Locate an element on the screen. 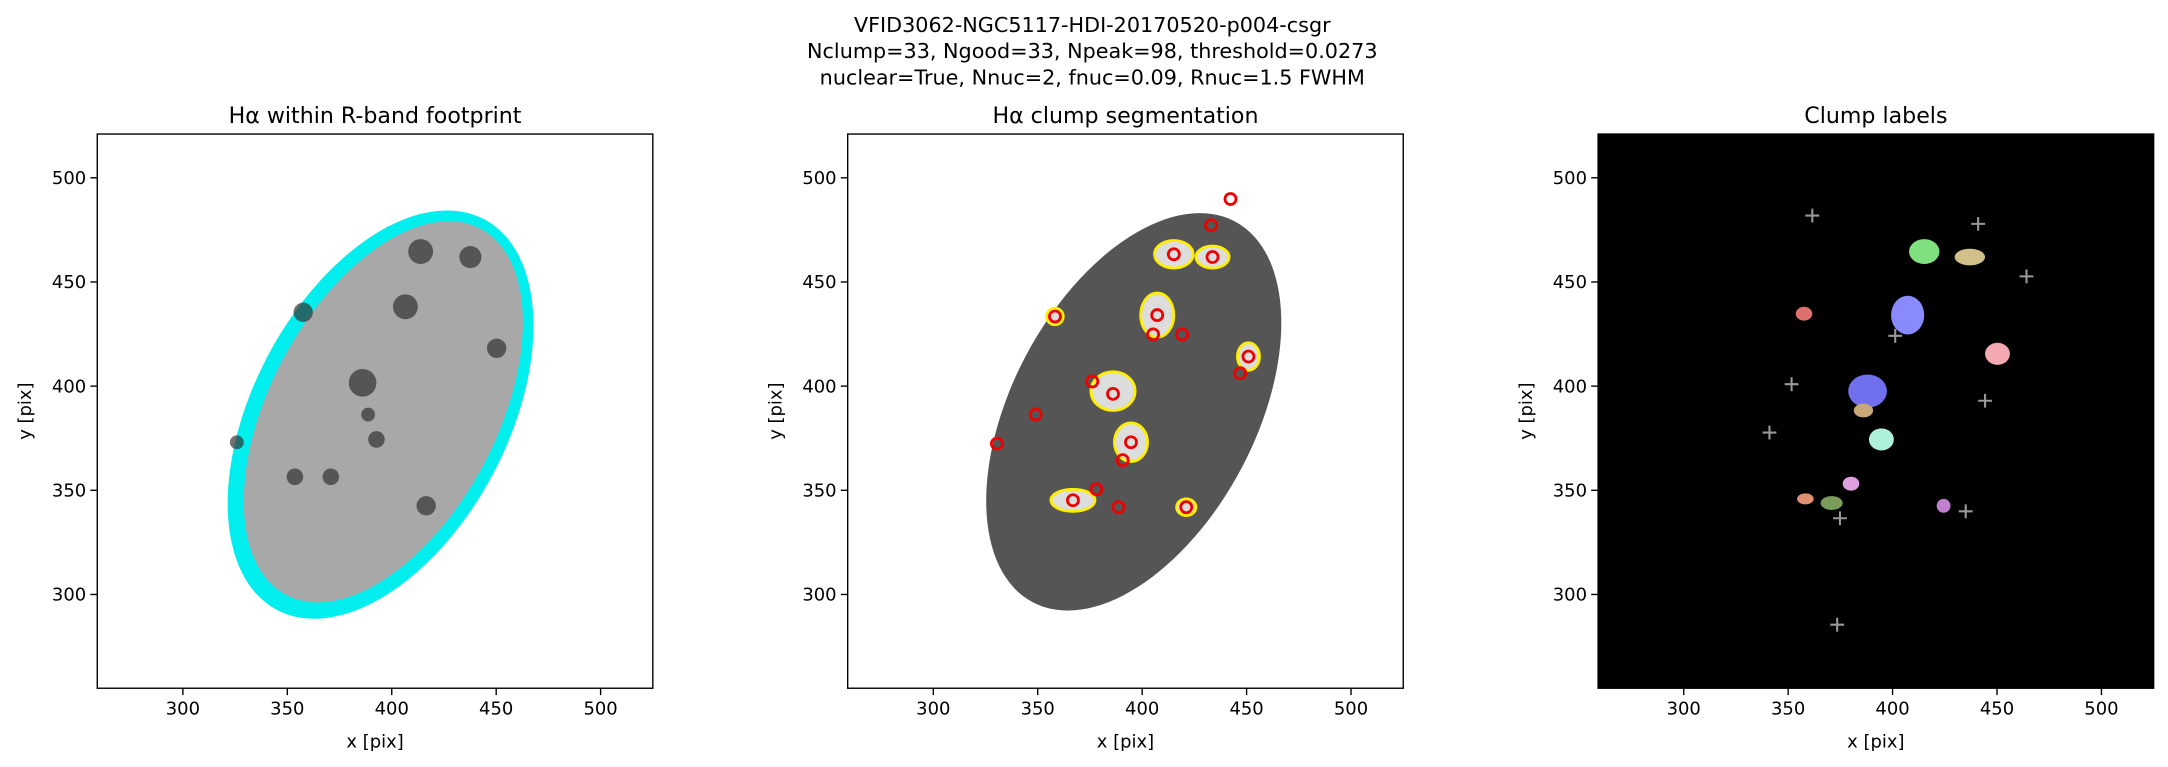 This screenshot has width=2168, height=767. clump-markers is located at coordinates (1123, 353).